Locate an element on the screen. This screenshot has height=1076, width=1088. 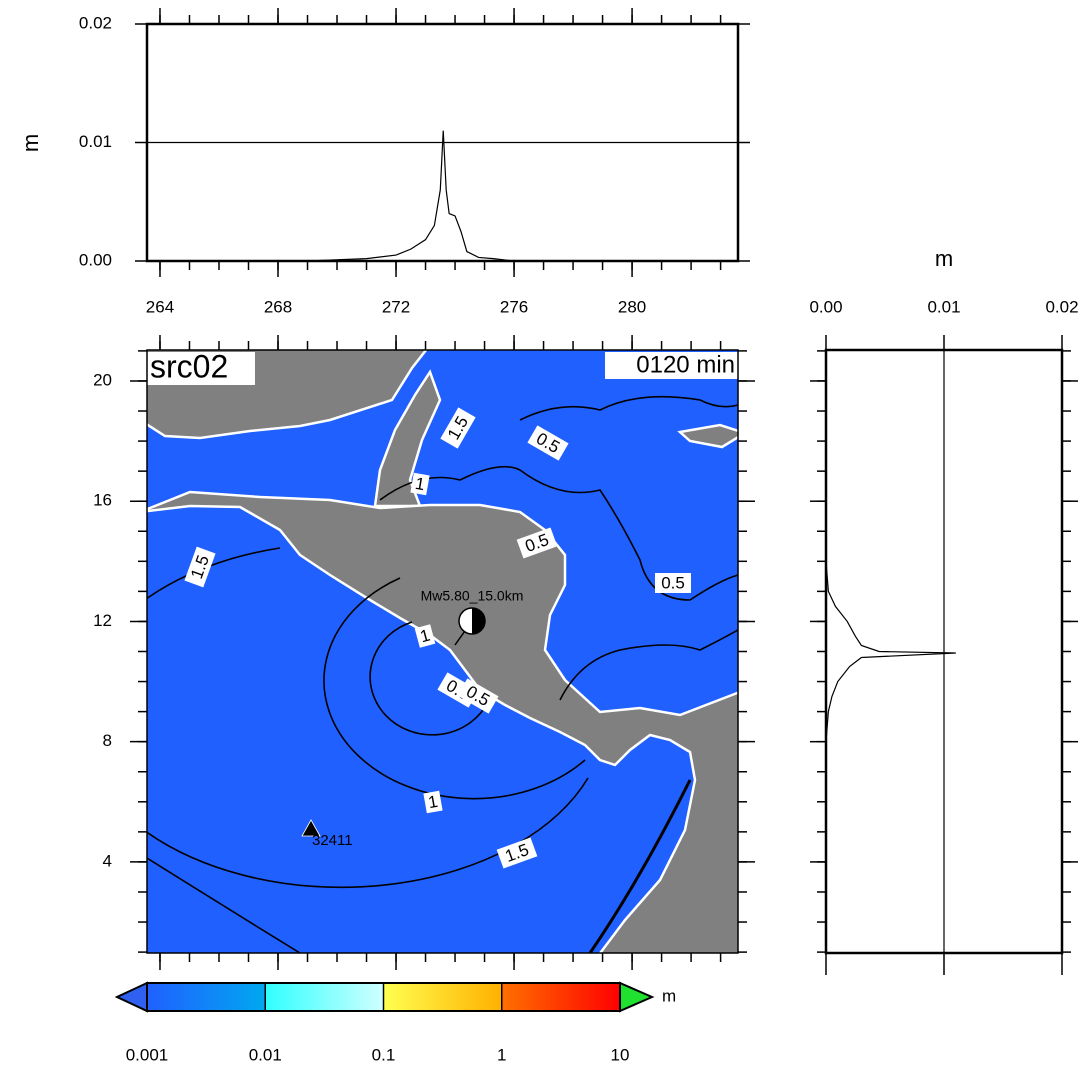
x-tick-label: 0.00 is located at coordinates (825, 306).